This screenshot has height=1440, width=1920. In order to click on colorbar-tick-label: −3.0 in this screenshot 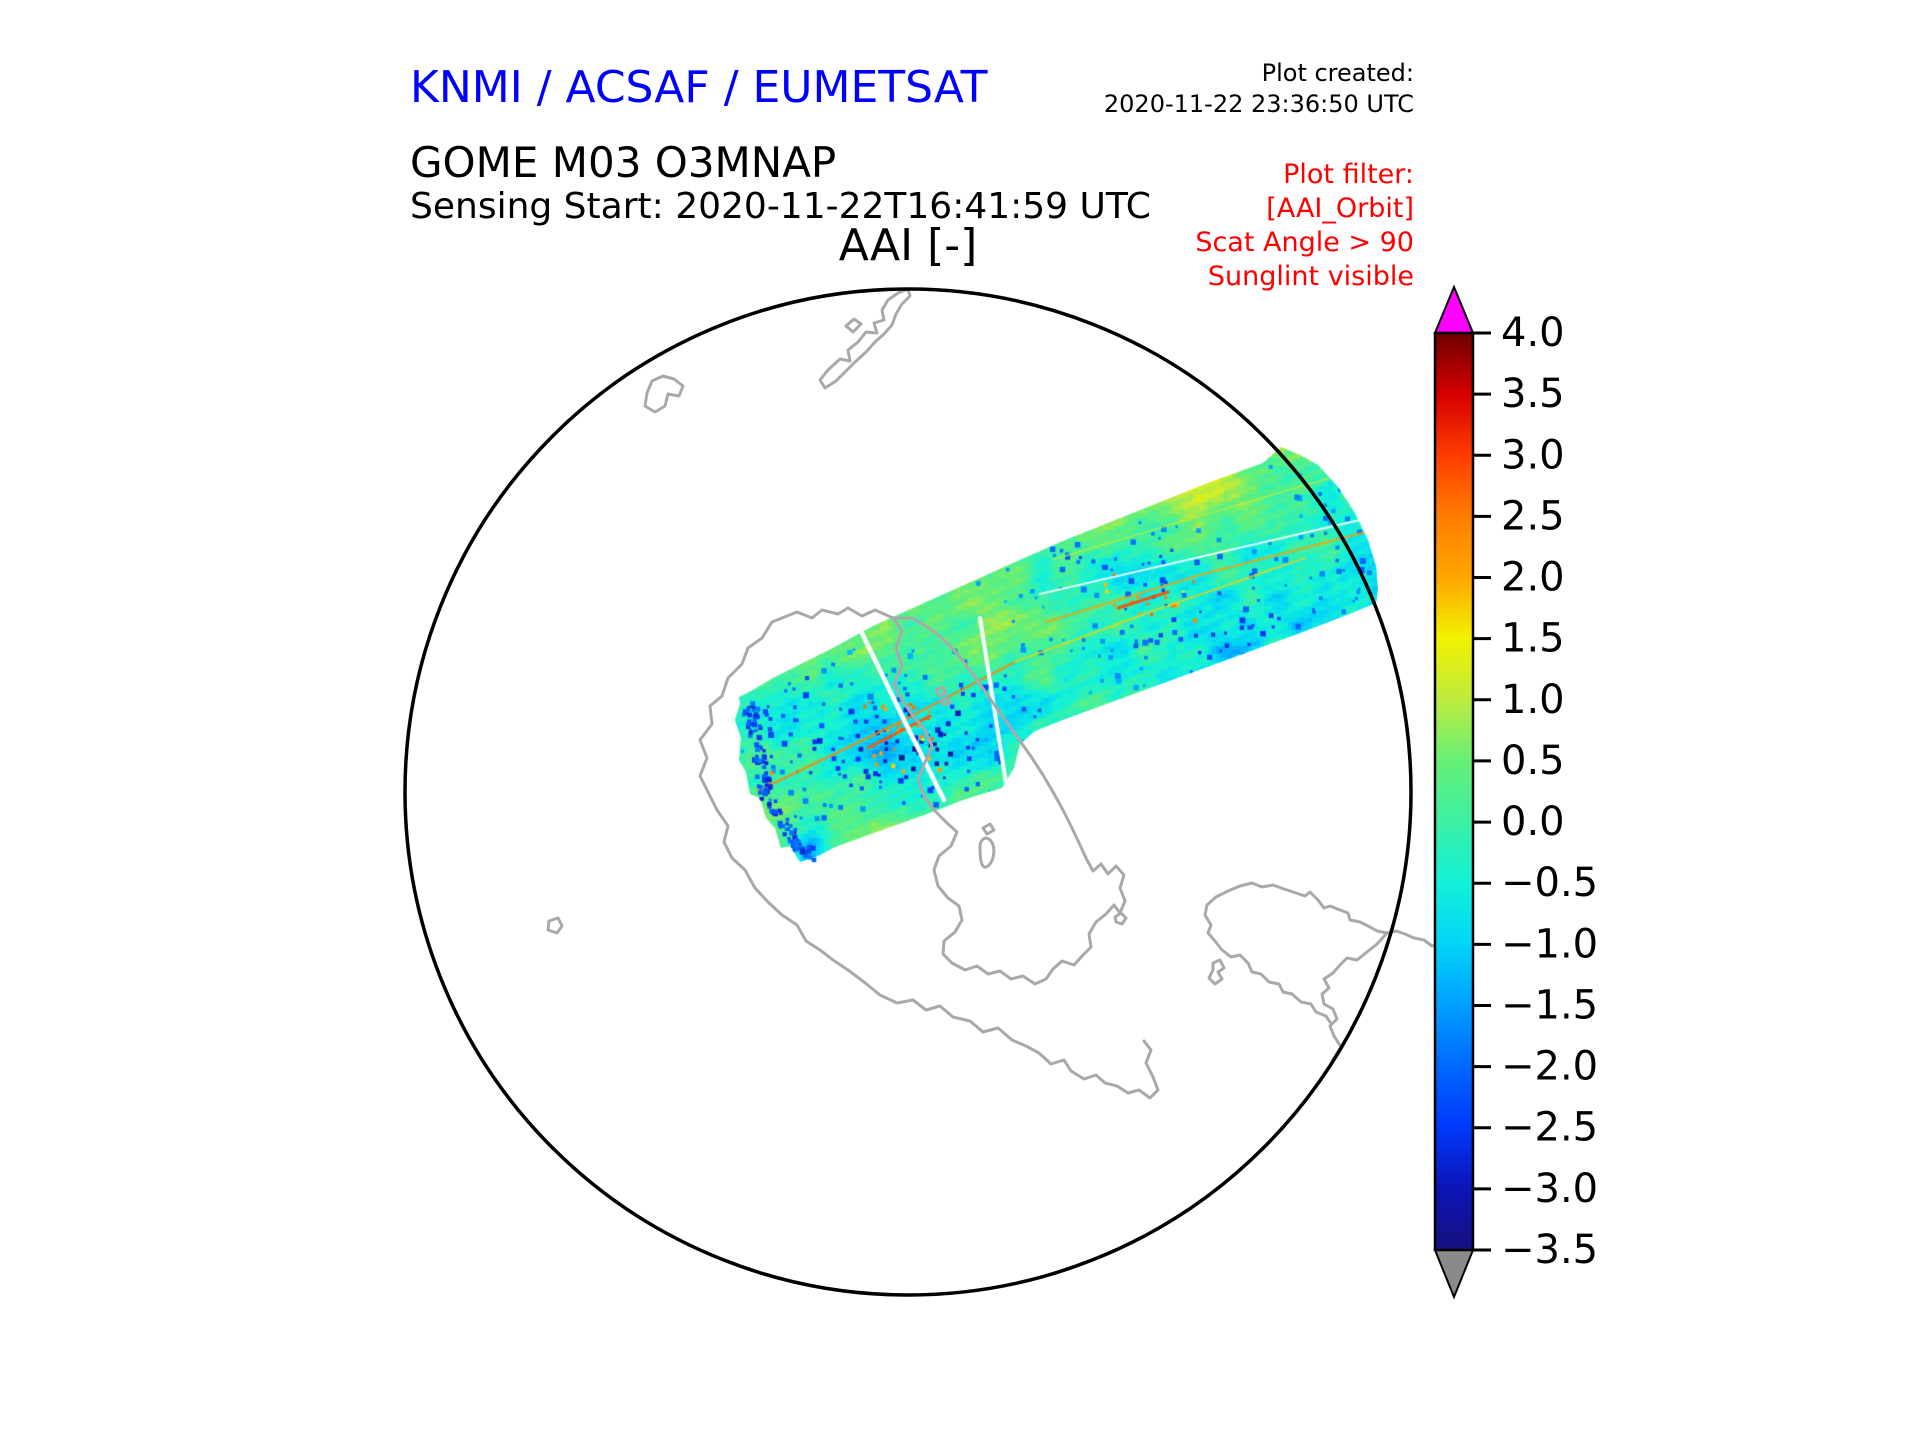, I will do `click(1549, 1189)`.